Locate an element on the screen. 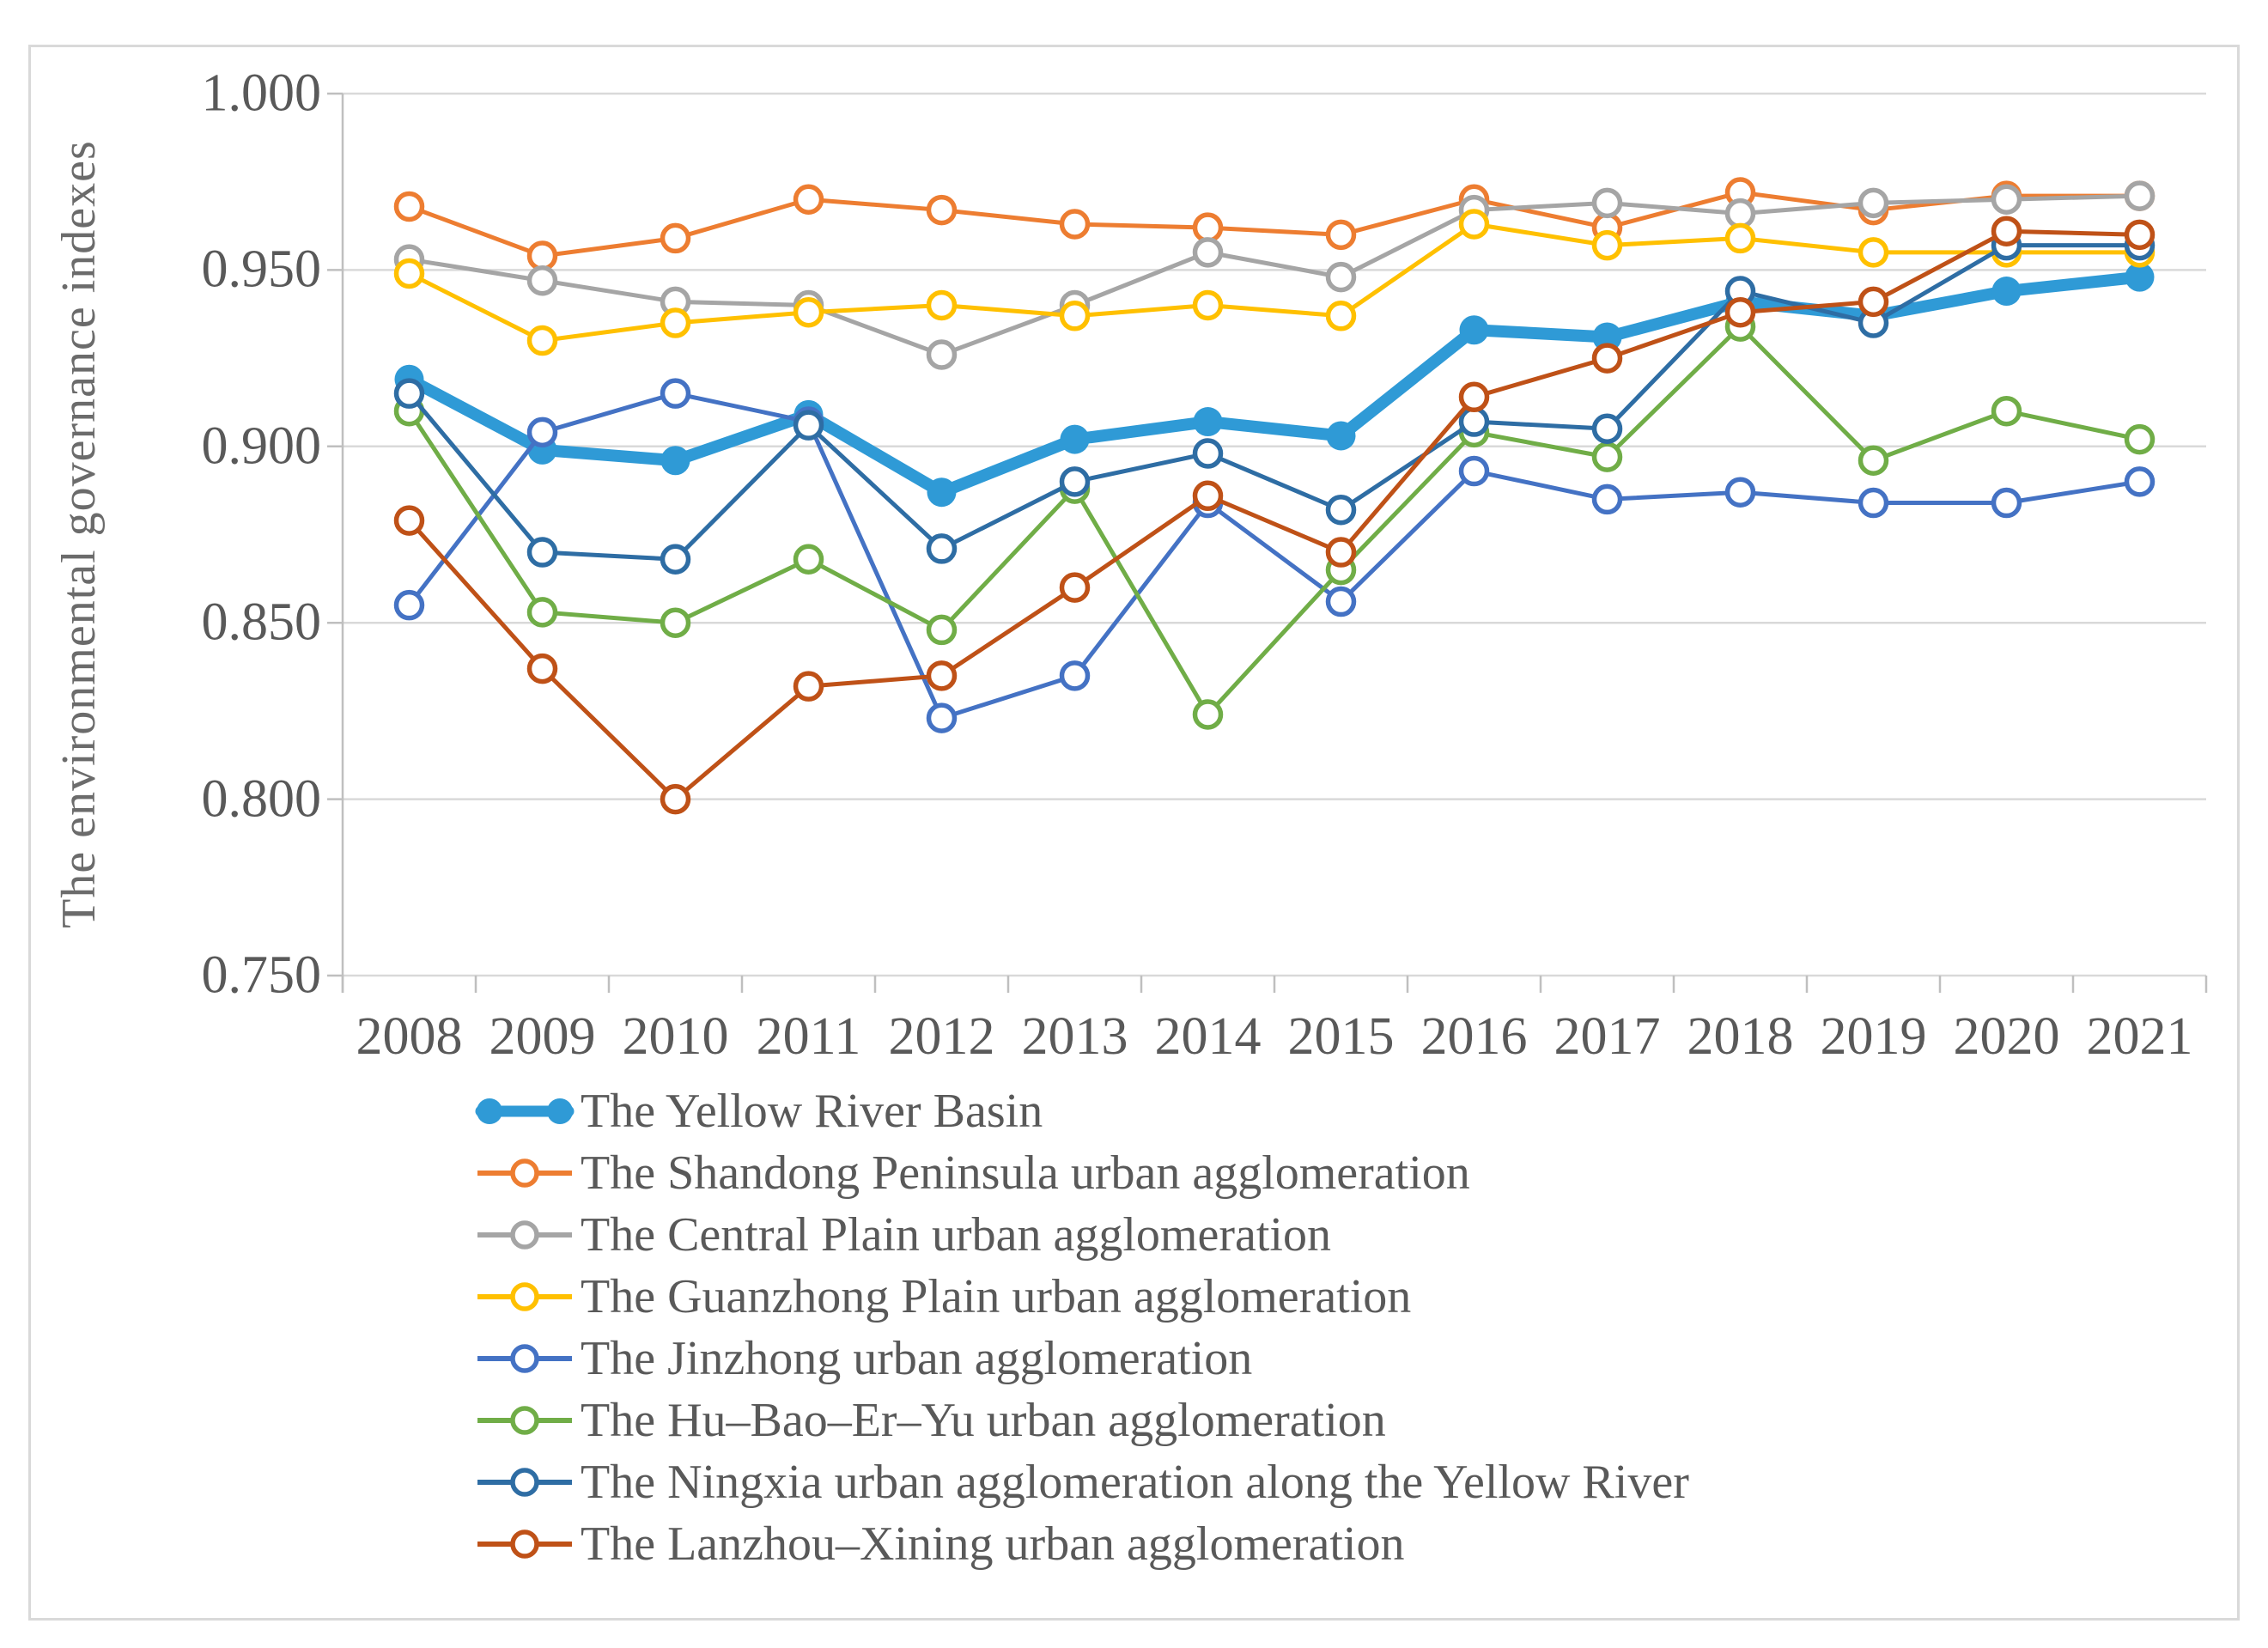 This screenshot has height=1648, width=2268. legend-item: The Guanzhong Plain urban agglomeration is located at coordinates (1082, 1297).